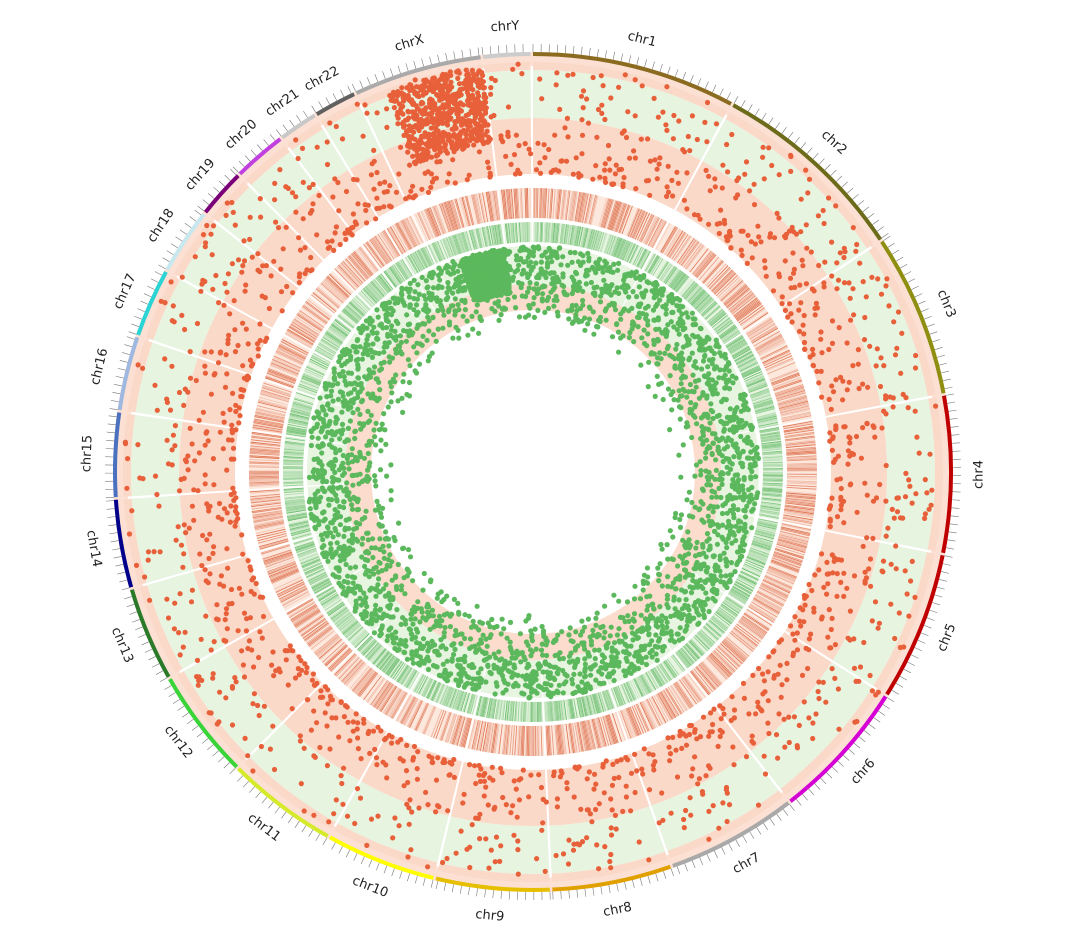 This screenshot has width=1080, height=945. Describe the element at coordinates (117, 455) in the screenshot. I see `chromosome-arc-chr15` at that location.